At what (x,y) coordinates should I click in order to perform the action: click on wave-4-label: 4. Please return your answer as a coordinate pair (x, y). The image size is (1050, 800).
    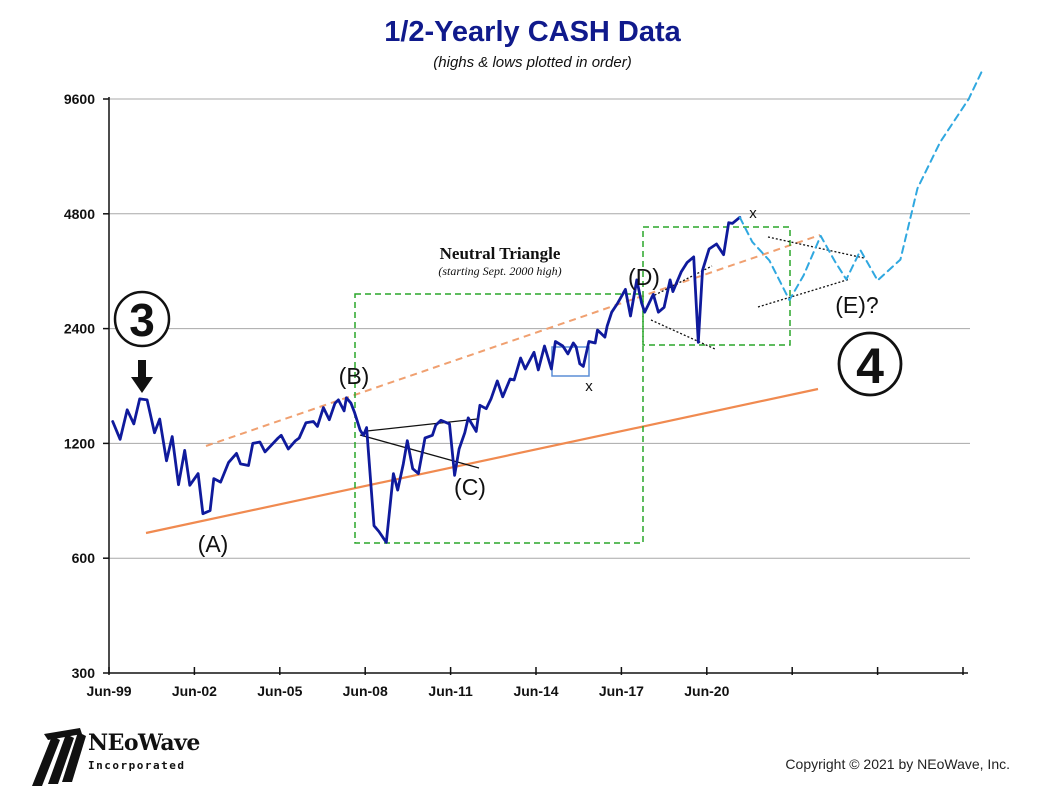
    Looking at the image, I should click on (870, 366).